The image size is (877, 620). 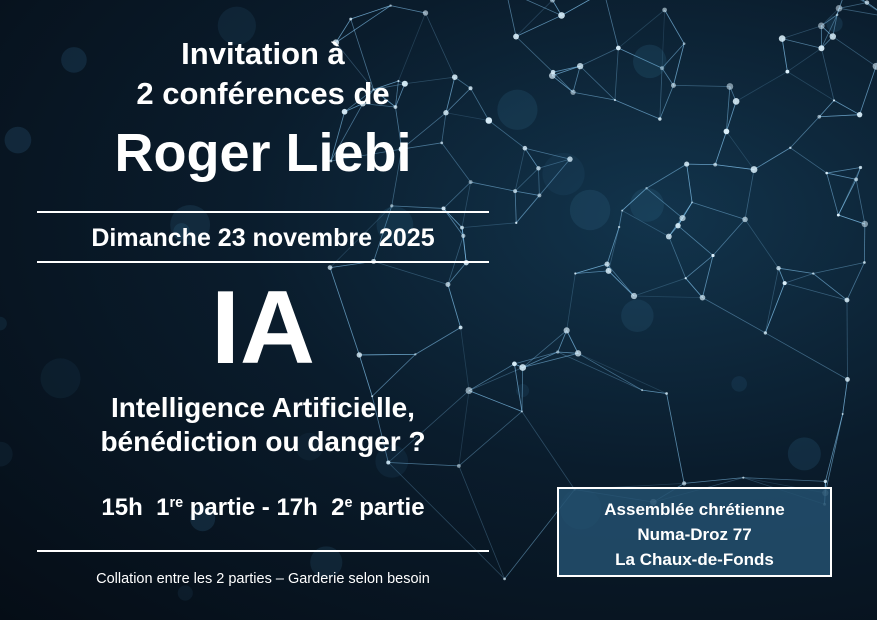 What do you see at coordinates (263, 212) in the screenshot?
I see `divider-top` at bounding box center [263, 212].